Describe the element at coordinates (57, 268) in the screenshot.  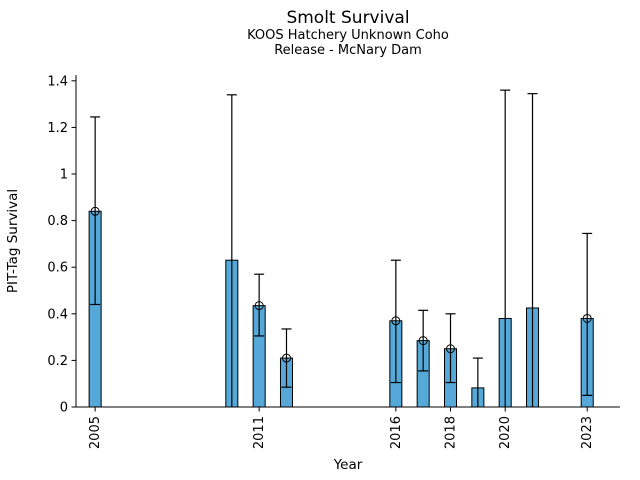
I see `y-tick-label: 0.6` at that location.